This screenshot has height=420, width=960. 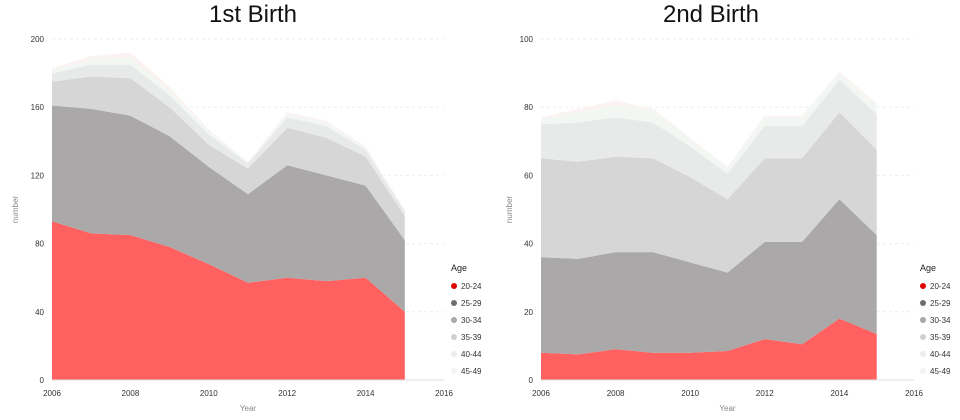 What do you see at coordinates (711, 14) in the screenshot?
I see `chart-title: 2nd Birth` at bounding box center [711, 14].